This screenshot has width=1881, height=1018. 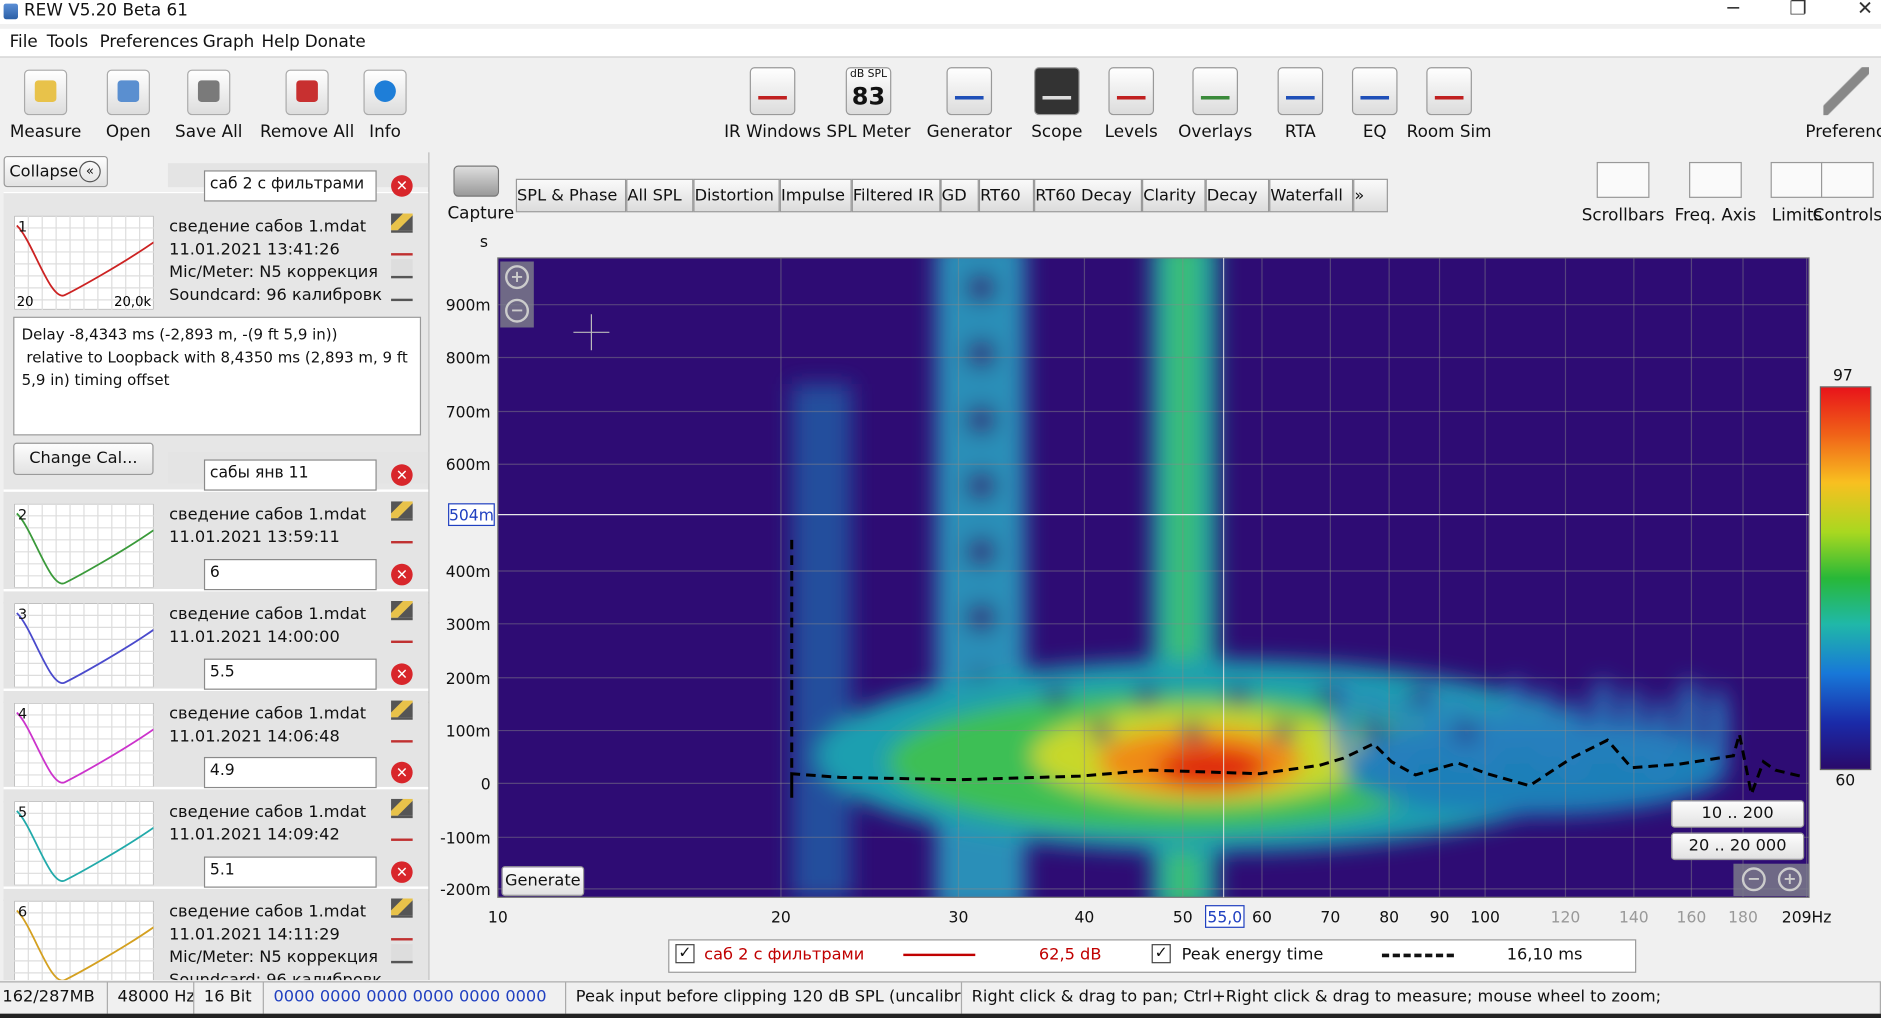 What do you see at coordinates (1797, 216) in the screenshot?
I see `graph-tool-label: Limits` at bounding box center [1797, 216].